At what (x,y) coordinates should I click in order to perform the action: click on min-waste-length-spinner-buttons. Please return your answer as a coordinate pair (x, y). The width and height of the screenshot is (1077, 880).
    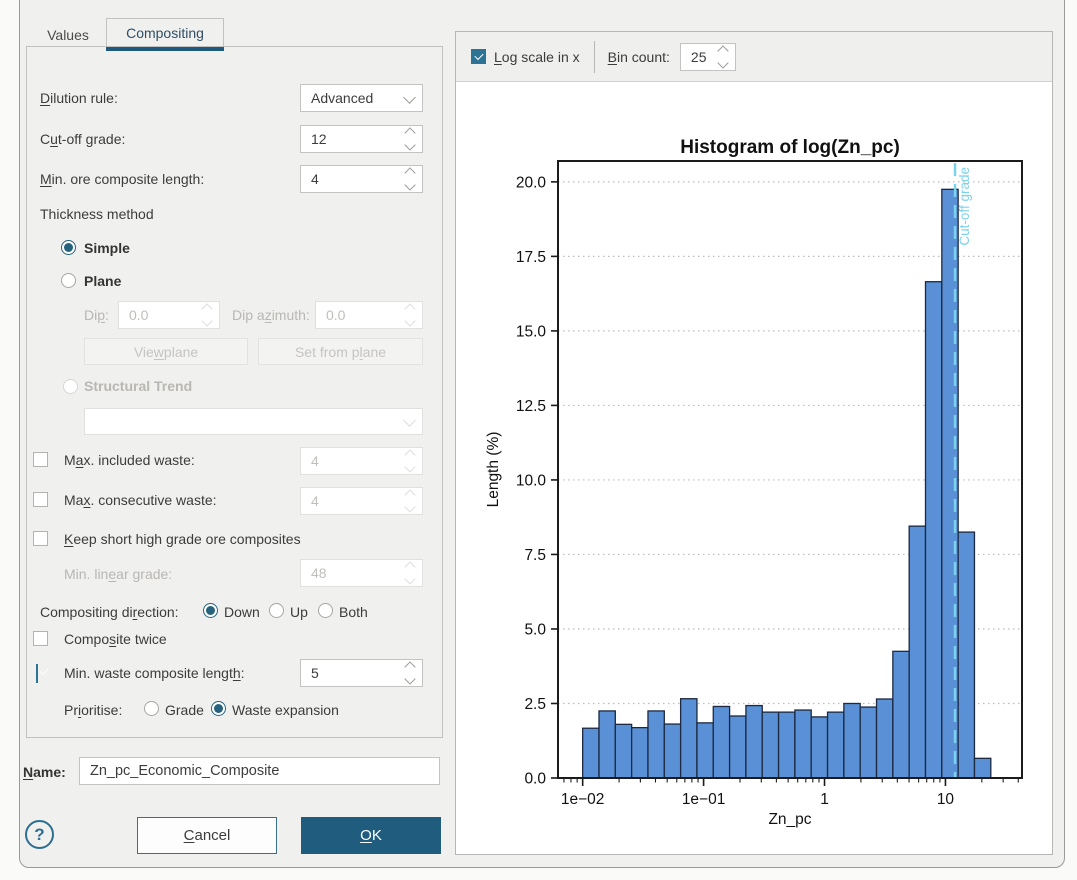
    Looking at the image, I should click on (410, 673).